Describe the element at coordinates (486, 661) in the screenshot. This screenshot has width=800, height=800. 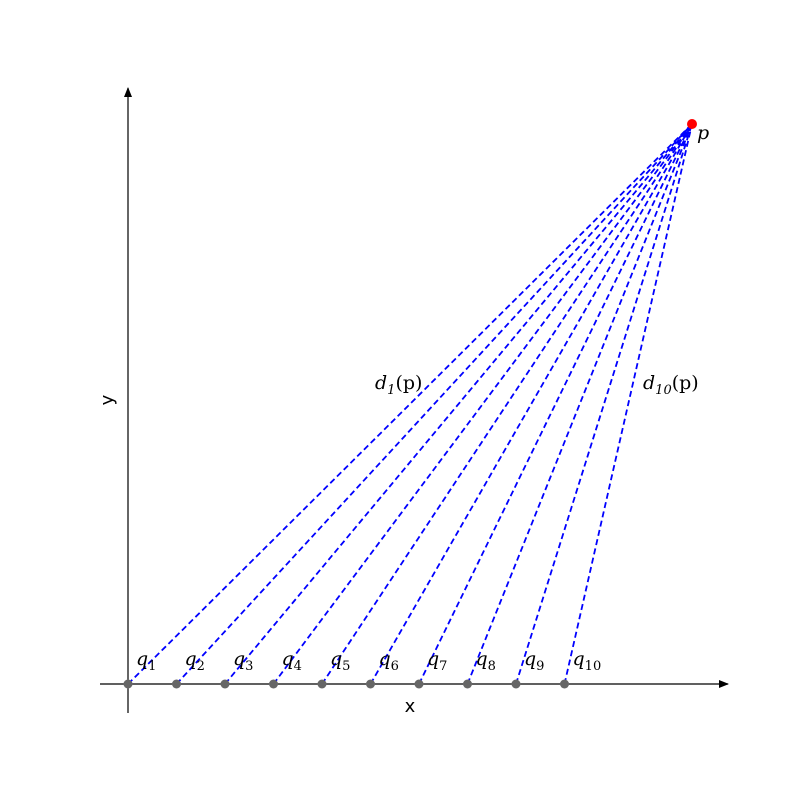
I see `q-label-8: q8` at that location.